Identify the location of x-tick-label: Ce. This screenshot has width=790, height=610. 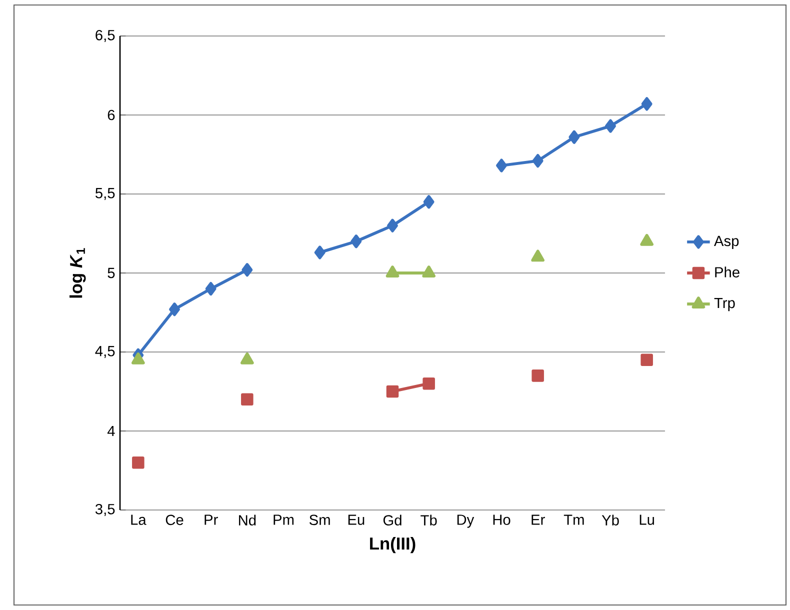
(175, 520).